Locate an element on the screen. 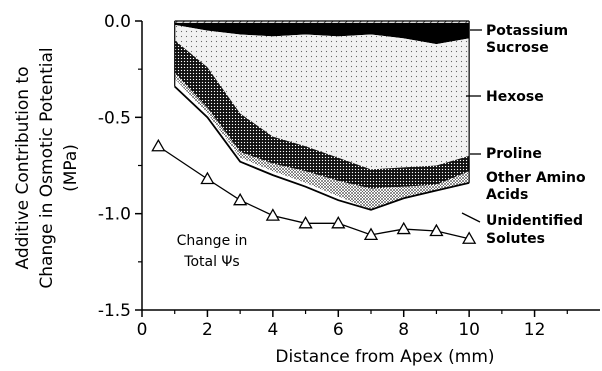  y-axis-title-line2: Change in Osmotic Potential is located at coordinates (47, 167).